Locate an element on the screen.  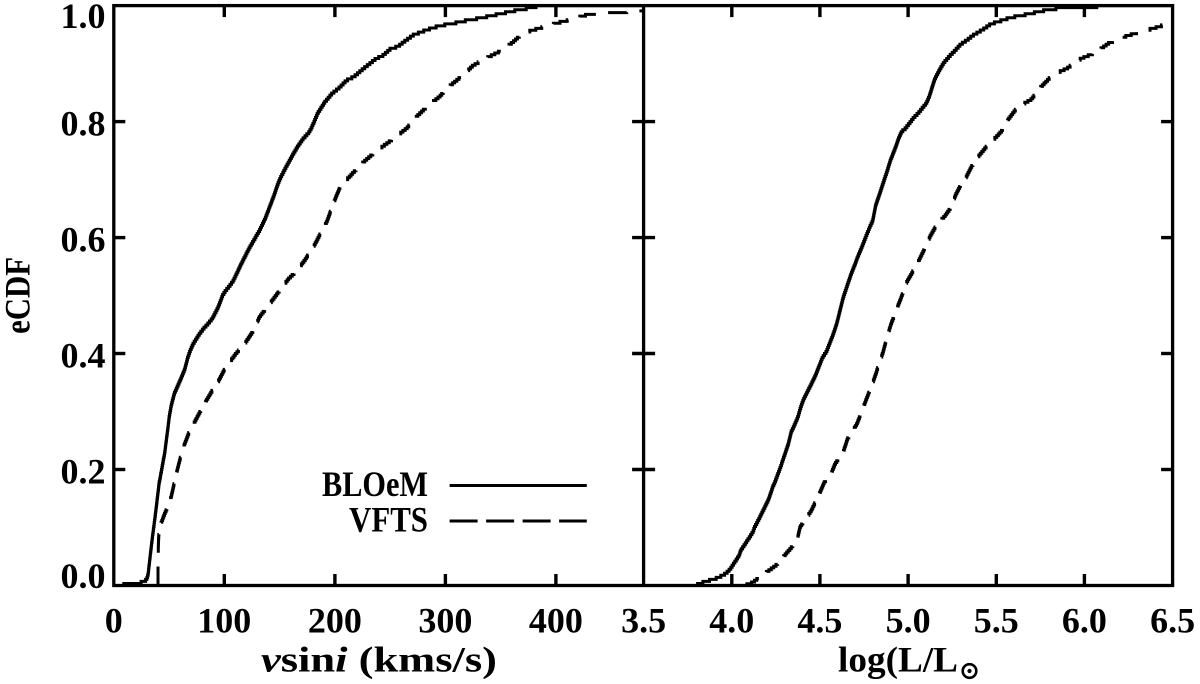
svg-text: 300 is located at coordinates (445, 621).